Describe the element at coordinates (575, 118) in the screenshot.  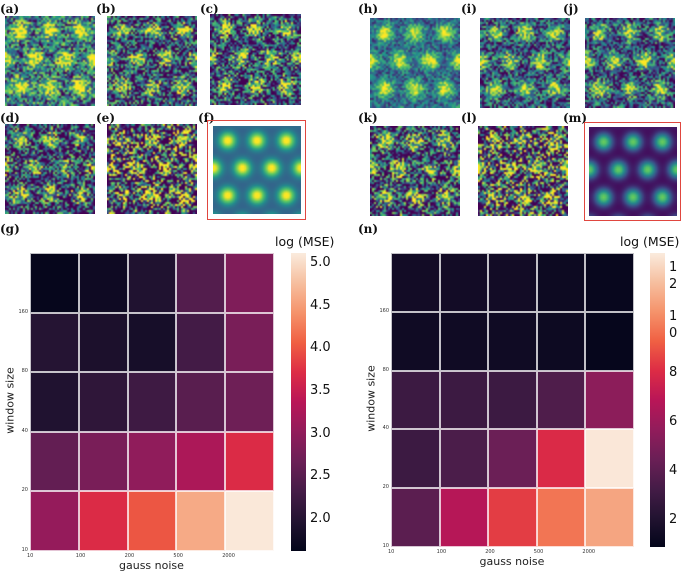
I see `panel-label-m: (m)` at that location.